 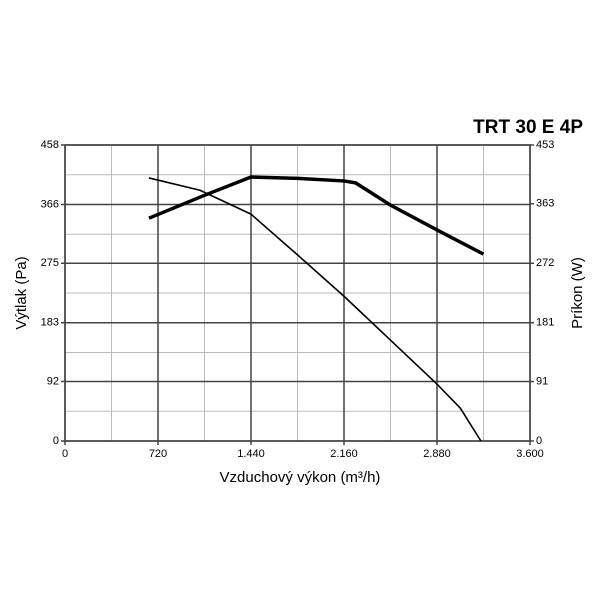 What do you see at coordinates (545, 145) in the screenshot?
I see `y2-tick-label: 453` at bounding box center [545, 145].